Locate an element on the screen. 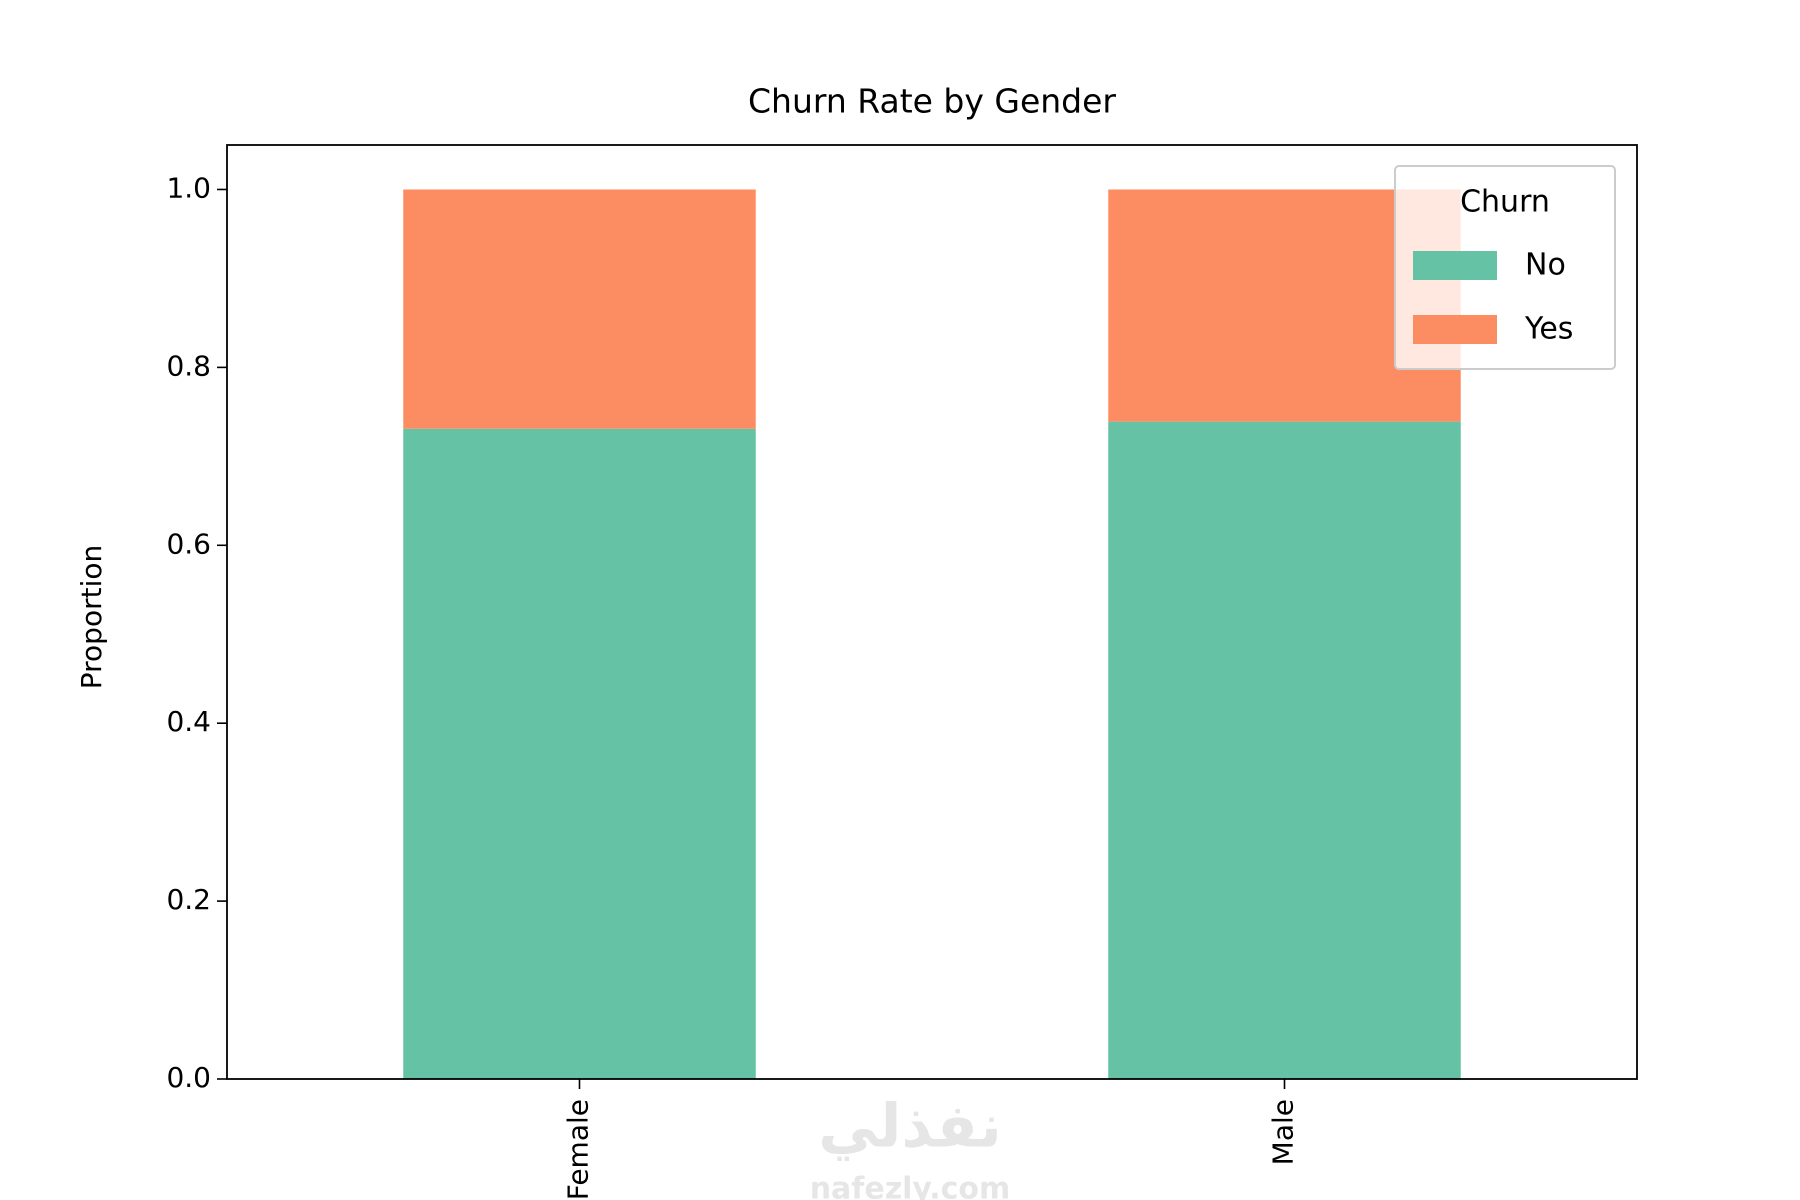  y-tick-label: 0.8 is located at coordinates (188, 365).